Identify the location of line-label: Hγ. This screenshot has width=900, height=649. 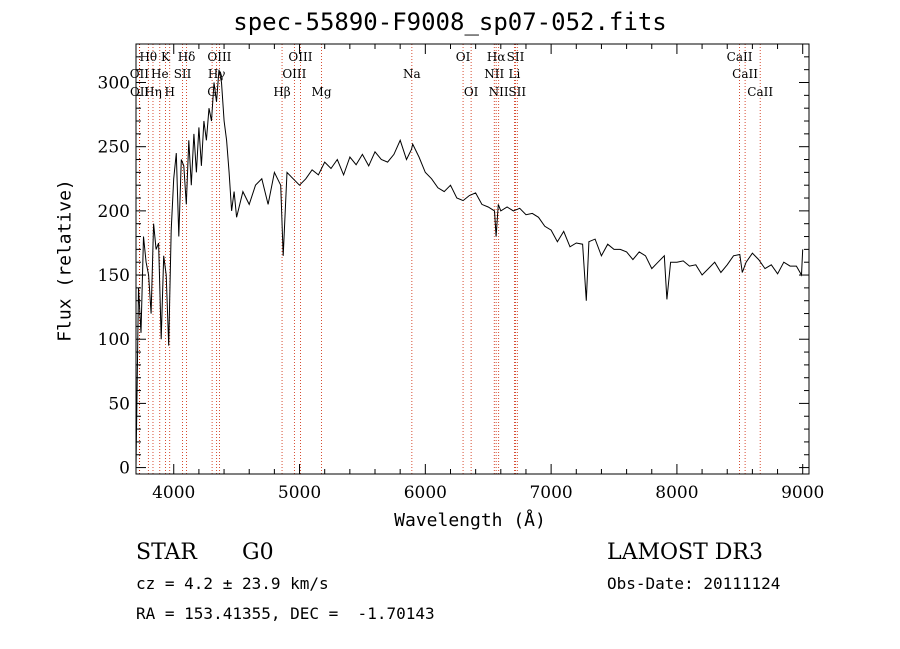
(217, 74).